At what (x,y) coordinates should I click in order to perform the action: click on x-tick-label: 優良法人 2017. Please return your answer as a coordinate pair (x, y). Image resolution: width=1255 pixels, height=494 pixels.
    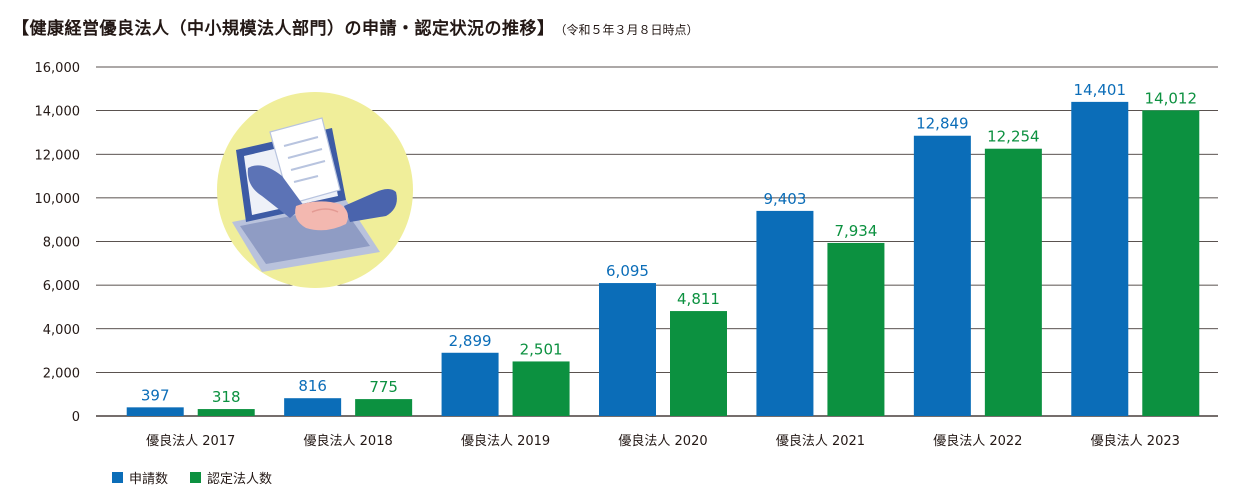
    Looking at the image, I should click on (190, 441).